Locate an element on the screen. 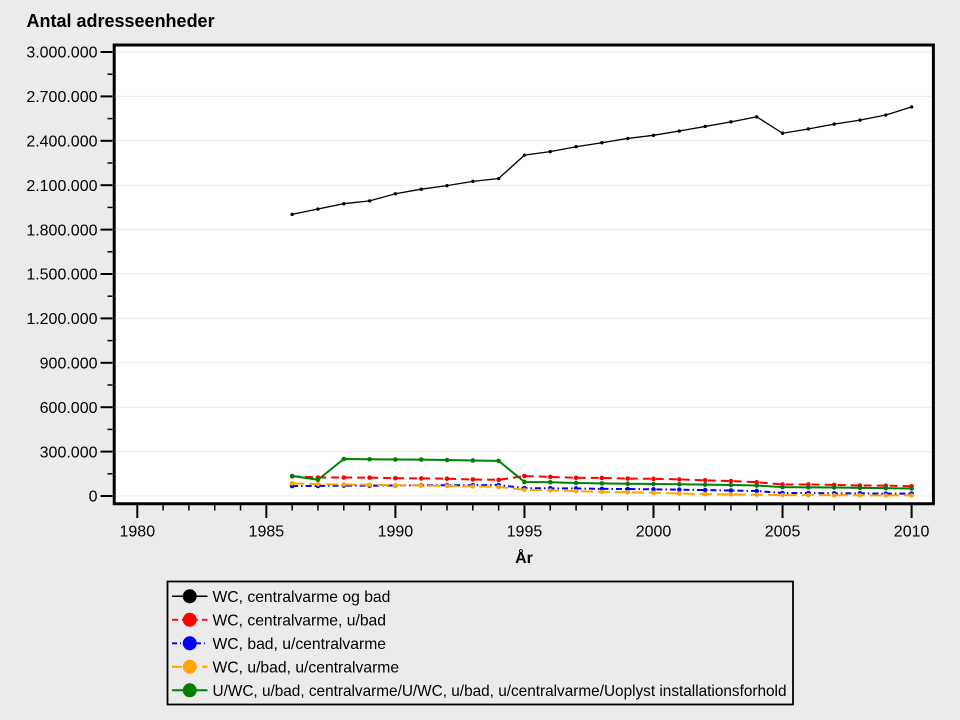 The height and width of the screenshot is (720, 960). svg-text: 2.400.000 is located at coordinates (61, 142).